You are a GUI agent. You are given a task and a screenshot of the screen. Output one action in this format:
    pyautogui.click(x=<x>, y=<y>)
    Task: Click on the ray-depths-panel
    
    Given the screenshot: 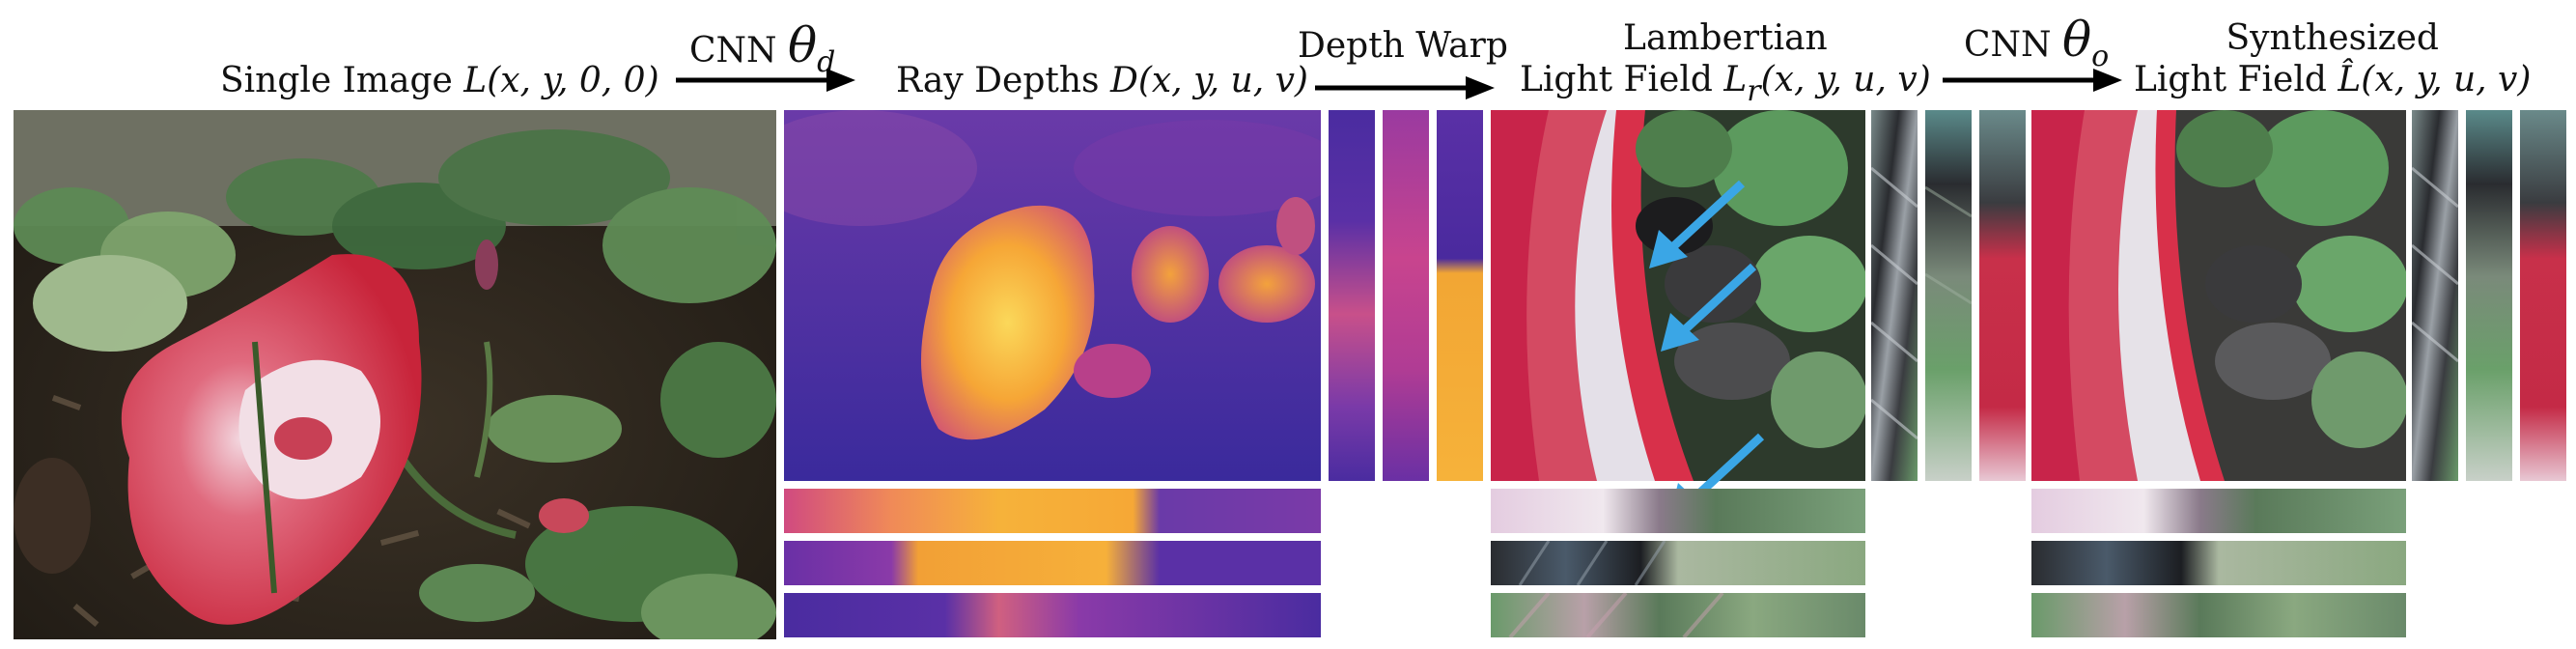 What is the action you would take?
    pyautogui.click(x=1052, y=295)
    